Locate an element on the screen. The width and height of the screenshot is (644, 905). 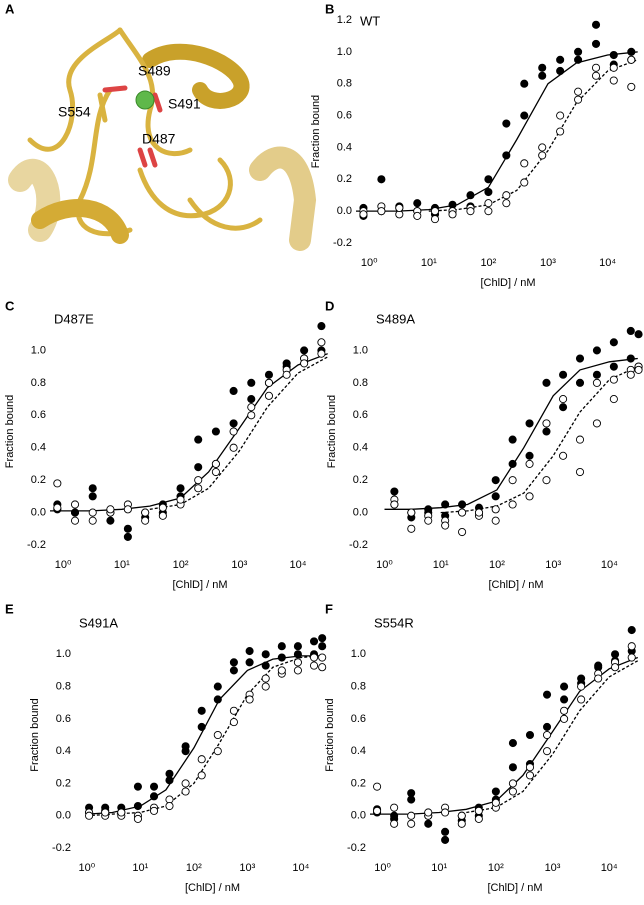
chart-title: D487E is located at coordinates (74, 318).